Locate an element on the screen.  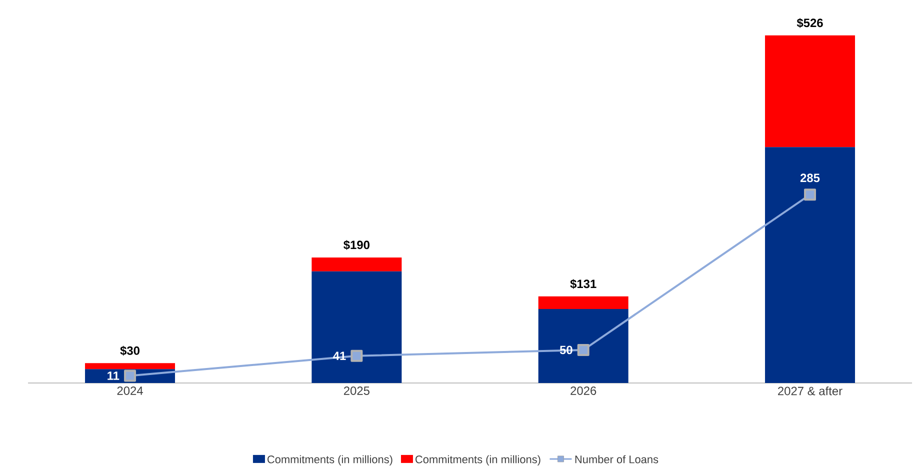
x-tick-label: 2026 is located at coordinates (583, 390).